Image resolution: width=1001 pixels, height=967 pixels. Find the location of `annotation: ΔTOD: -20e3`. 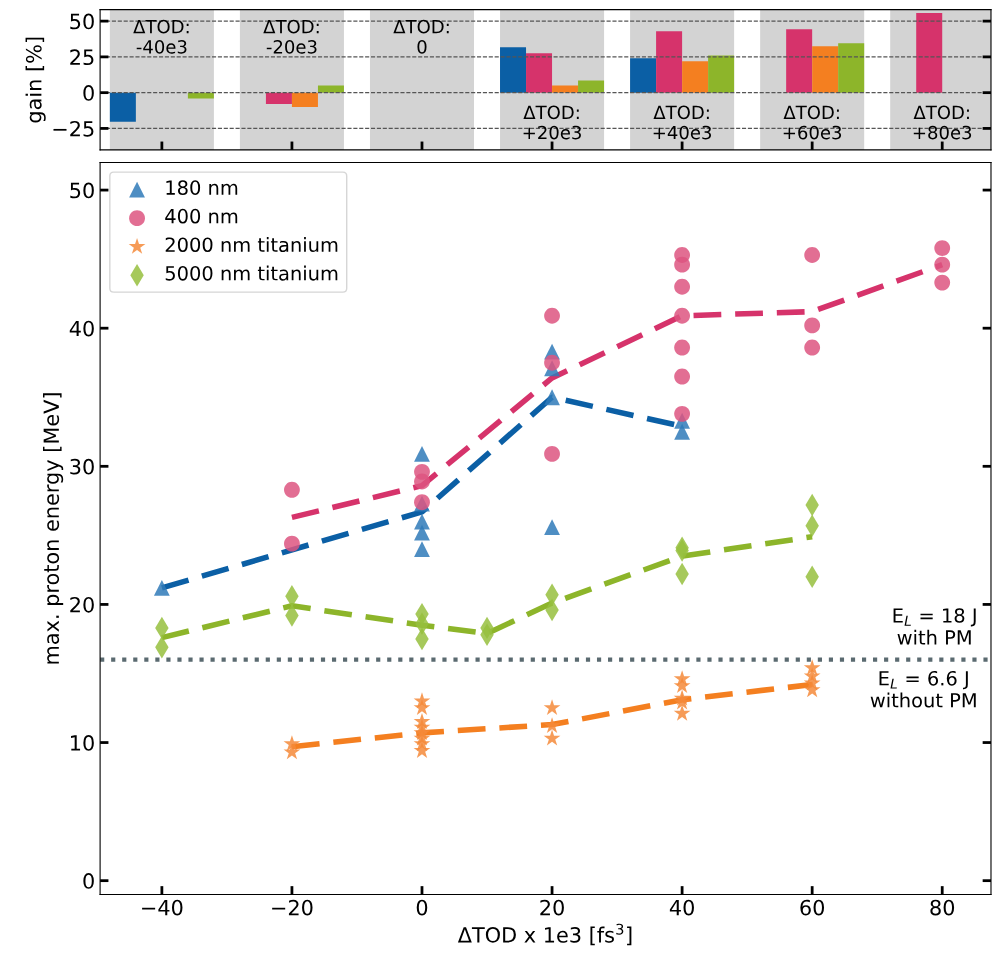

annotation: ΔTOD: -20e3 is located at coordinates (291, 36).